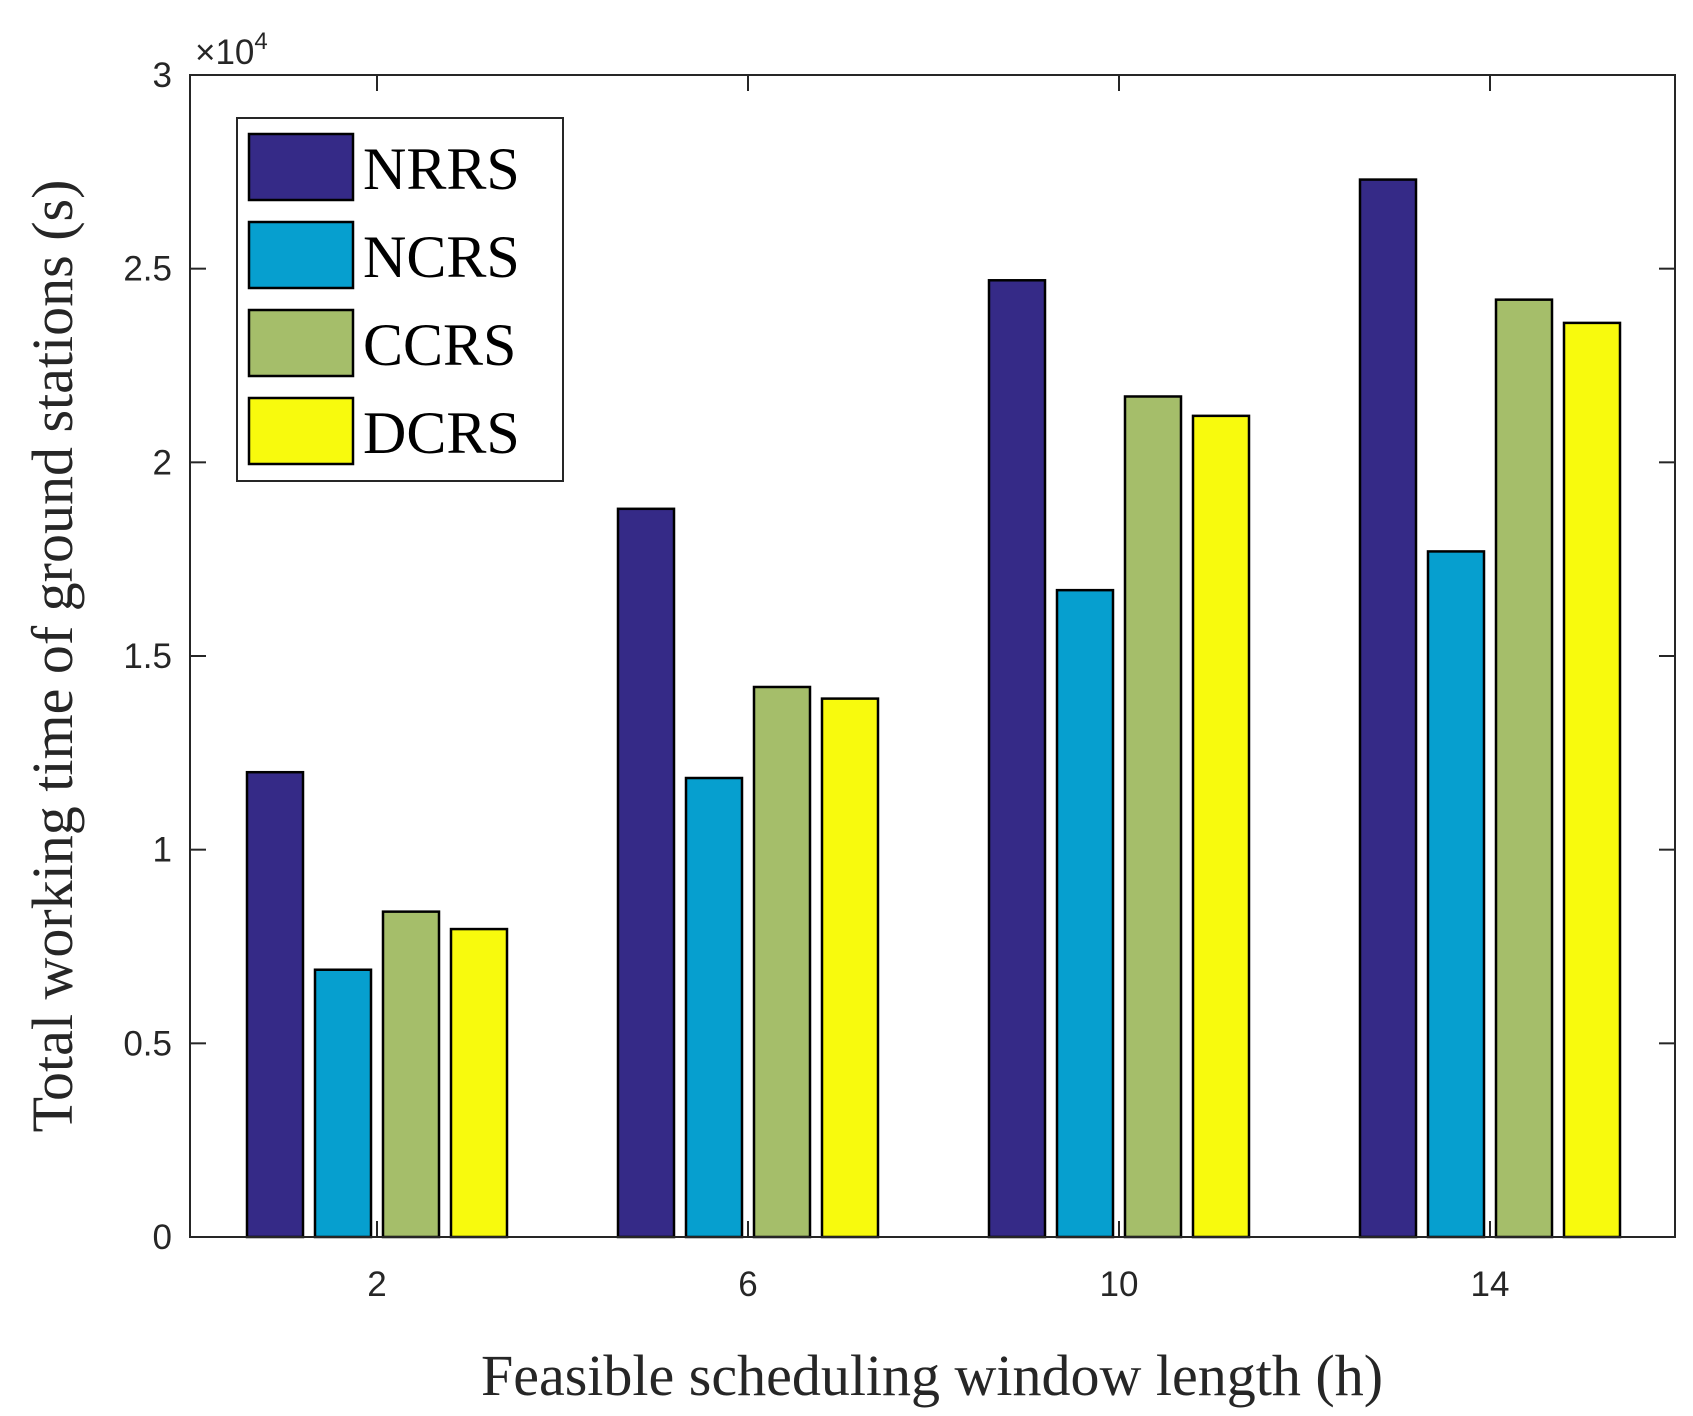 The width and height of the screenshot is (1693, 1416). What do you see at coordinates (747, 1284) in the screenshot?
I see `x-tick-label: 6` at bounding box center [747, 1284].